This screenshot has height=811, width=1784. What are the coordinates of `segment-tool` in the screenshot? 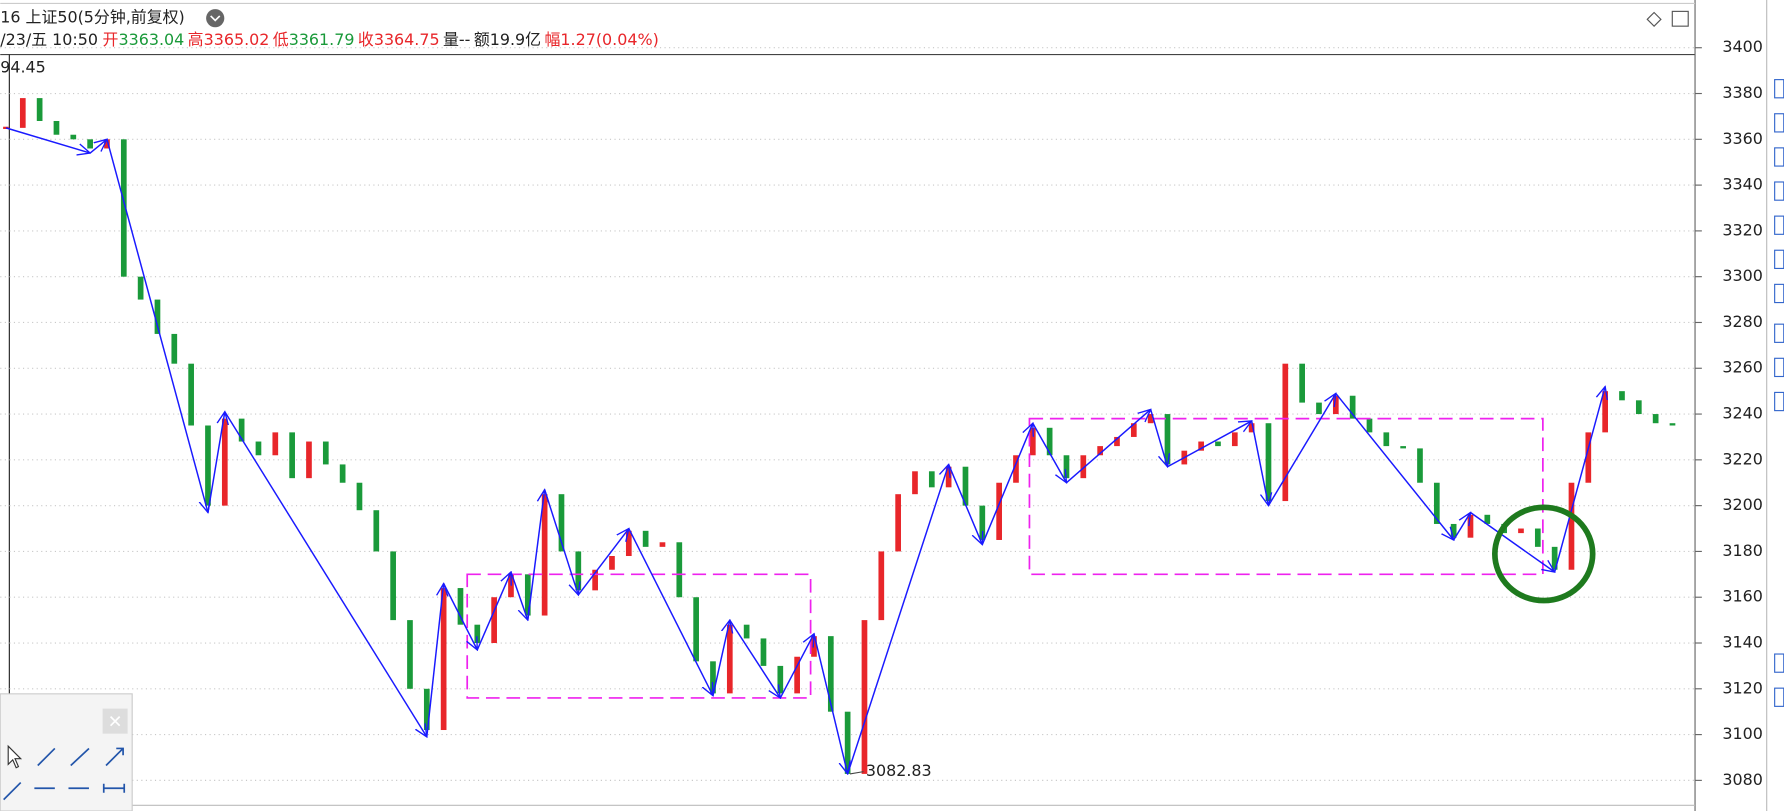 It's located at (114, 788).